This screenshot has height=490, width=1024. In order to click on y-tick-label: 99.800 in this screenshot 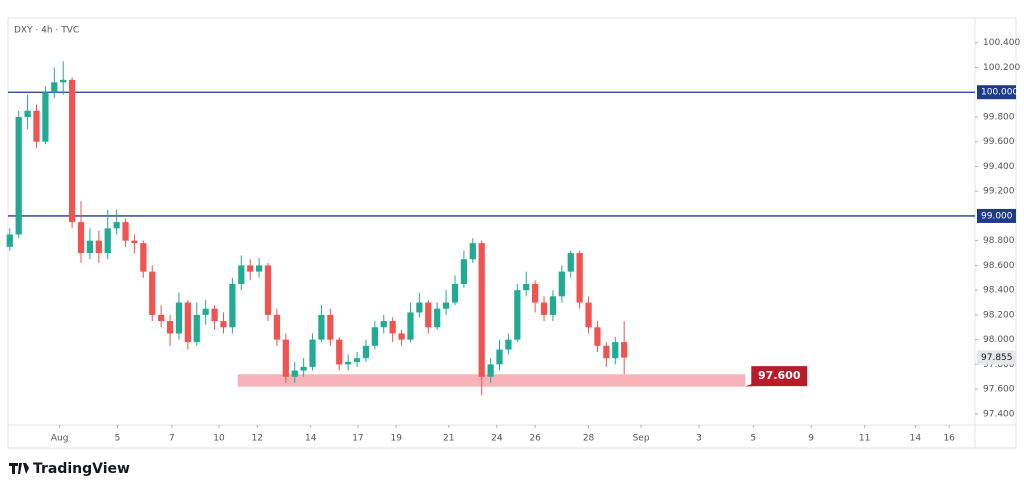, I will do `click(999, 117)`.